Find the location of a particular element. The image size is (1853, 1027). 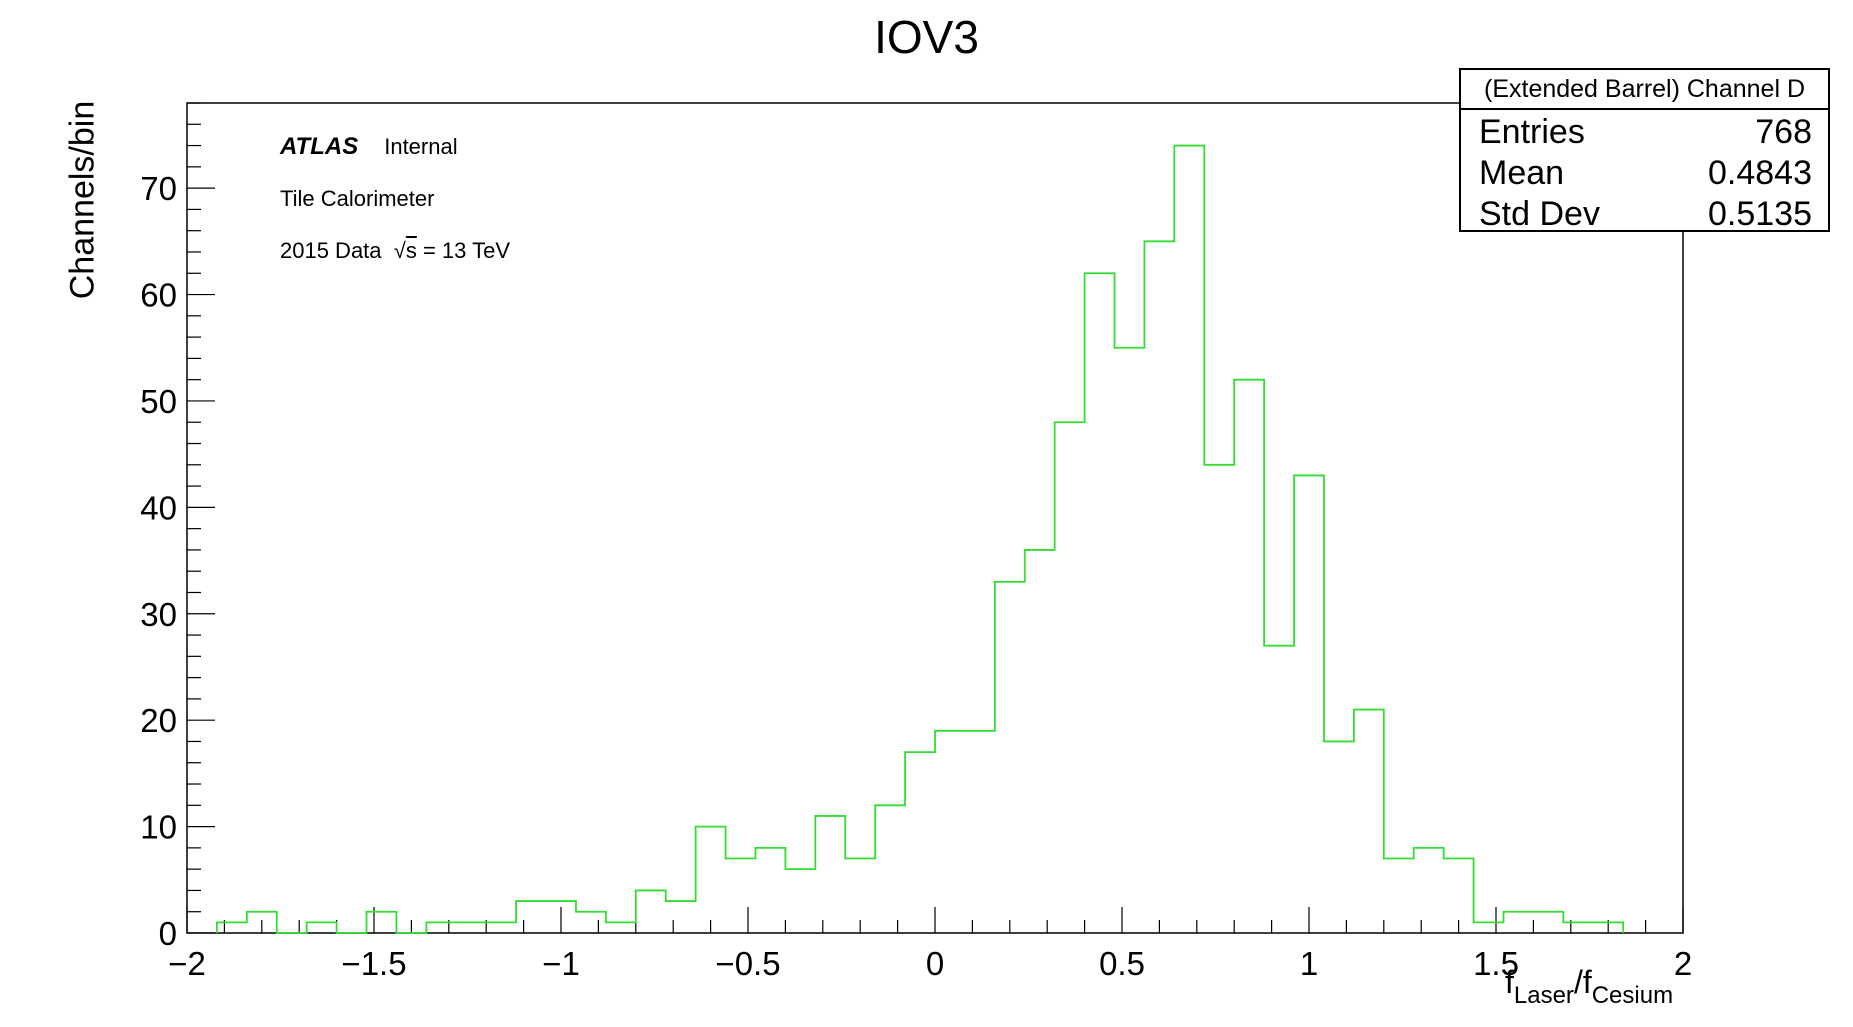

atlas-logo-text: ATLAS is located at coordinates (319, 146).